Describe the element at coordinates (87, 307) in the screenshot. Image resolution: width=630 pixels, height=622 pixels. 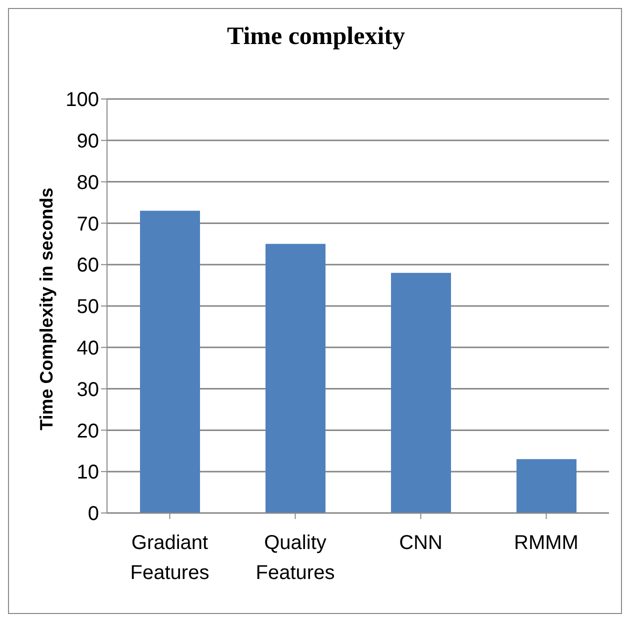
I see `y-tick-label: 50` at that location.